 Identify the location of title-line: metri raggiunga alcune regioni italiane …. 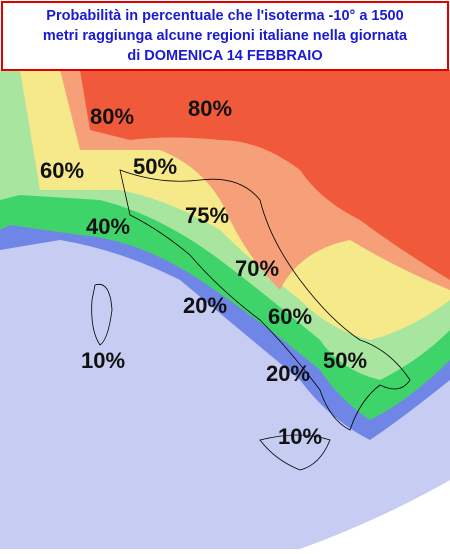
(225, 36).